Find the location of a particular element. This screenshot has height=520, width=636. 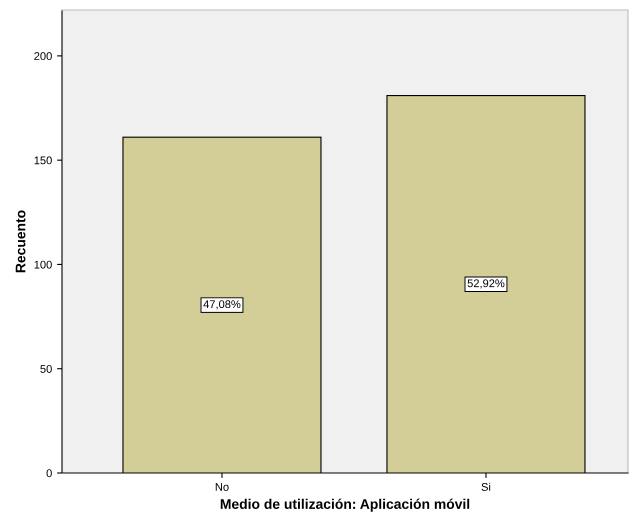

x-axis-title: Medio de utilización: Aplicación móvil is located at coordinates (345, 505).